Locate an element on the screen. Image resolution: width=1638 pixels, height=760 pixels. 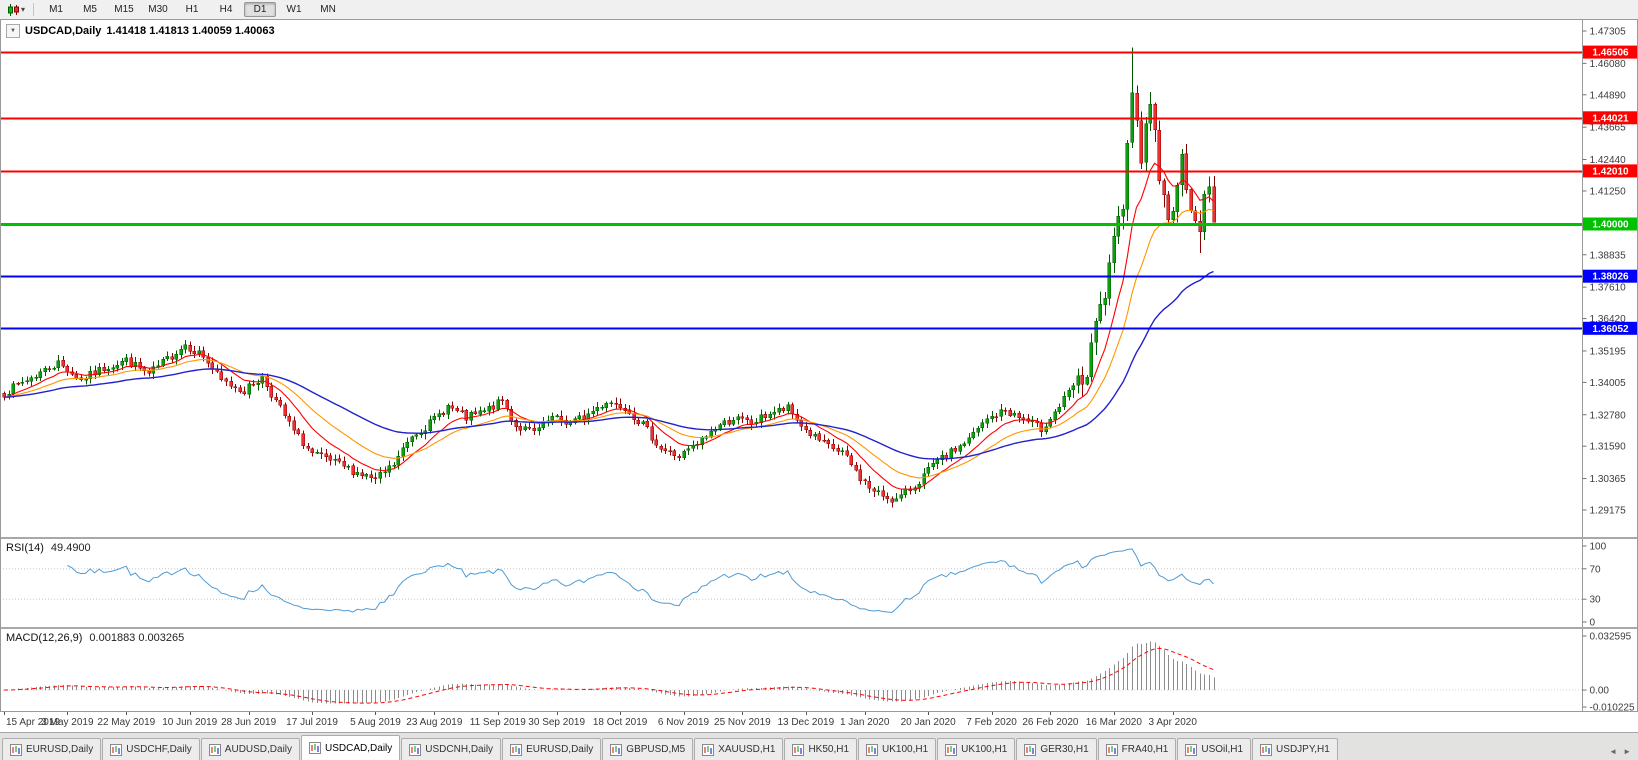
chart-tab-USDJPY-H1: USDJPY,H1 is located at coordinates (1295, 749).